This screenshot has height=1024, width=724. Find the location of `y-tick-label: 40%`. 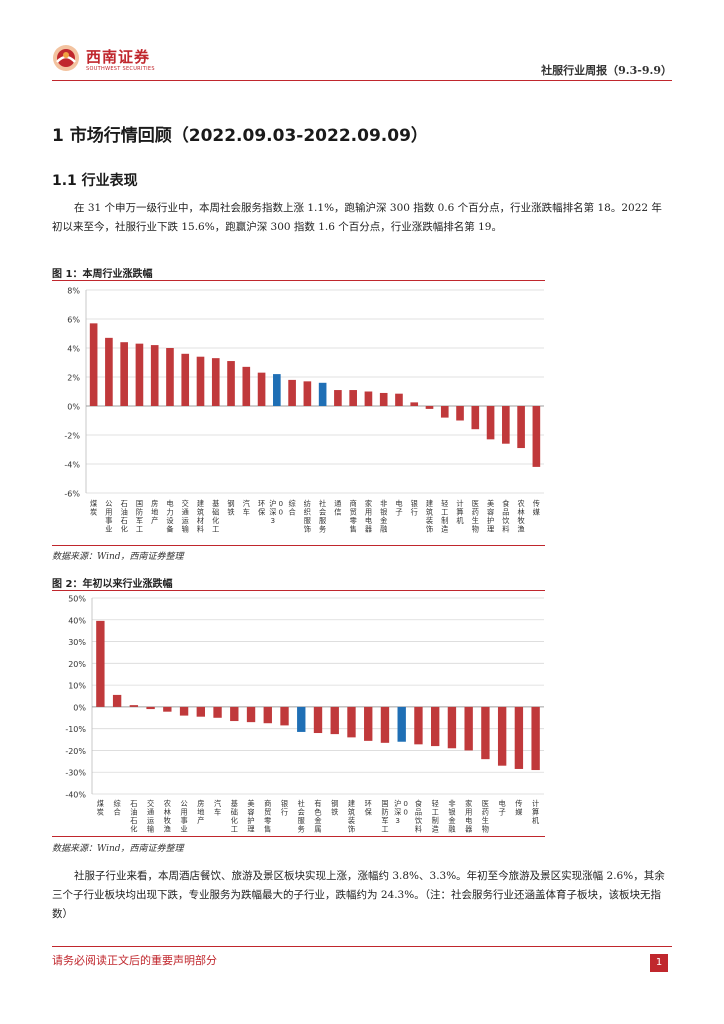

y-tick-label: 40% is located at coordinates (77, 620).